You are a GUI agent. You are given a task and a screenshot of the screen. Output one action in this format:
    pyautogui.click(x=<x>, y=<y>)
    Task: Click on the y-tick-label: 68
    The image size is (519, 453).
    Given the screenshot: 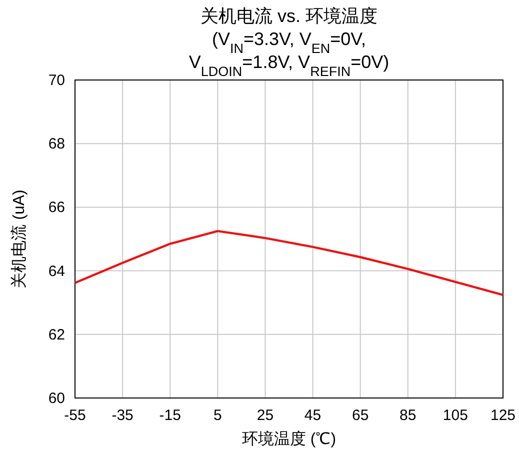 What is the action you would take?
    pyautogui.click(x=56, y=144)
    